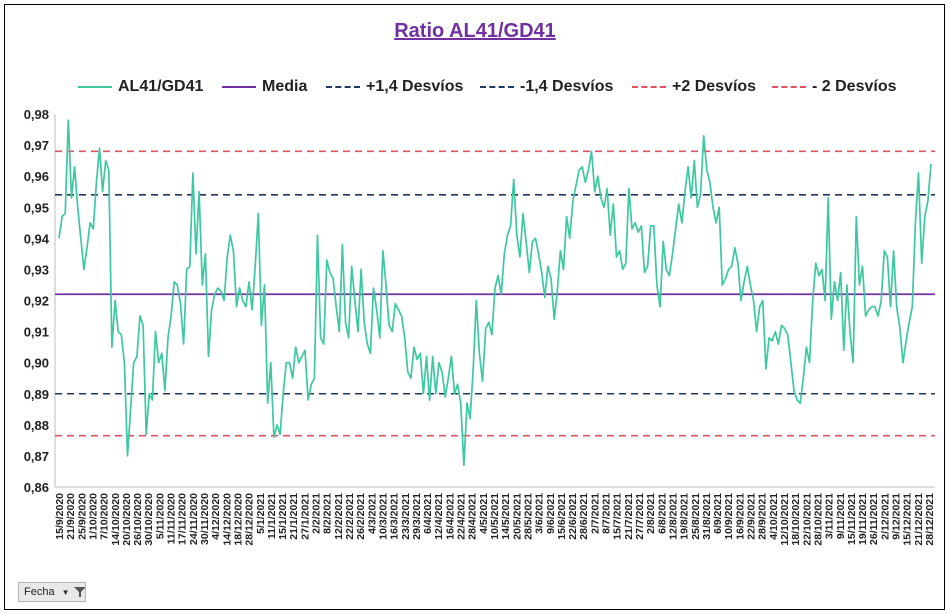  I want to click on legend-swatch-media, so click(239, 87).